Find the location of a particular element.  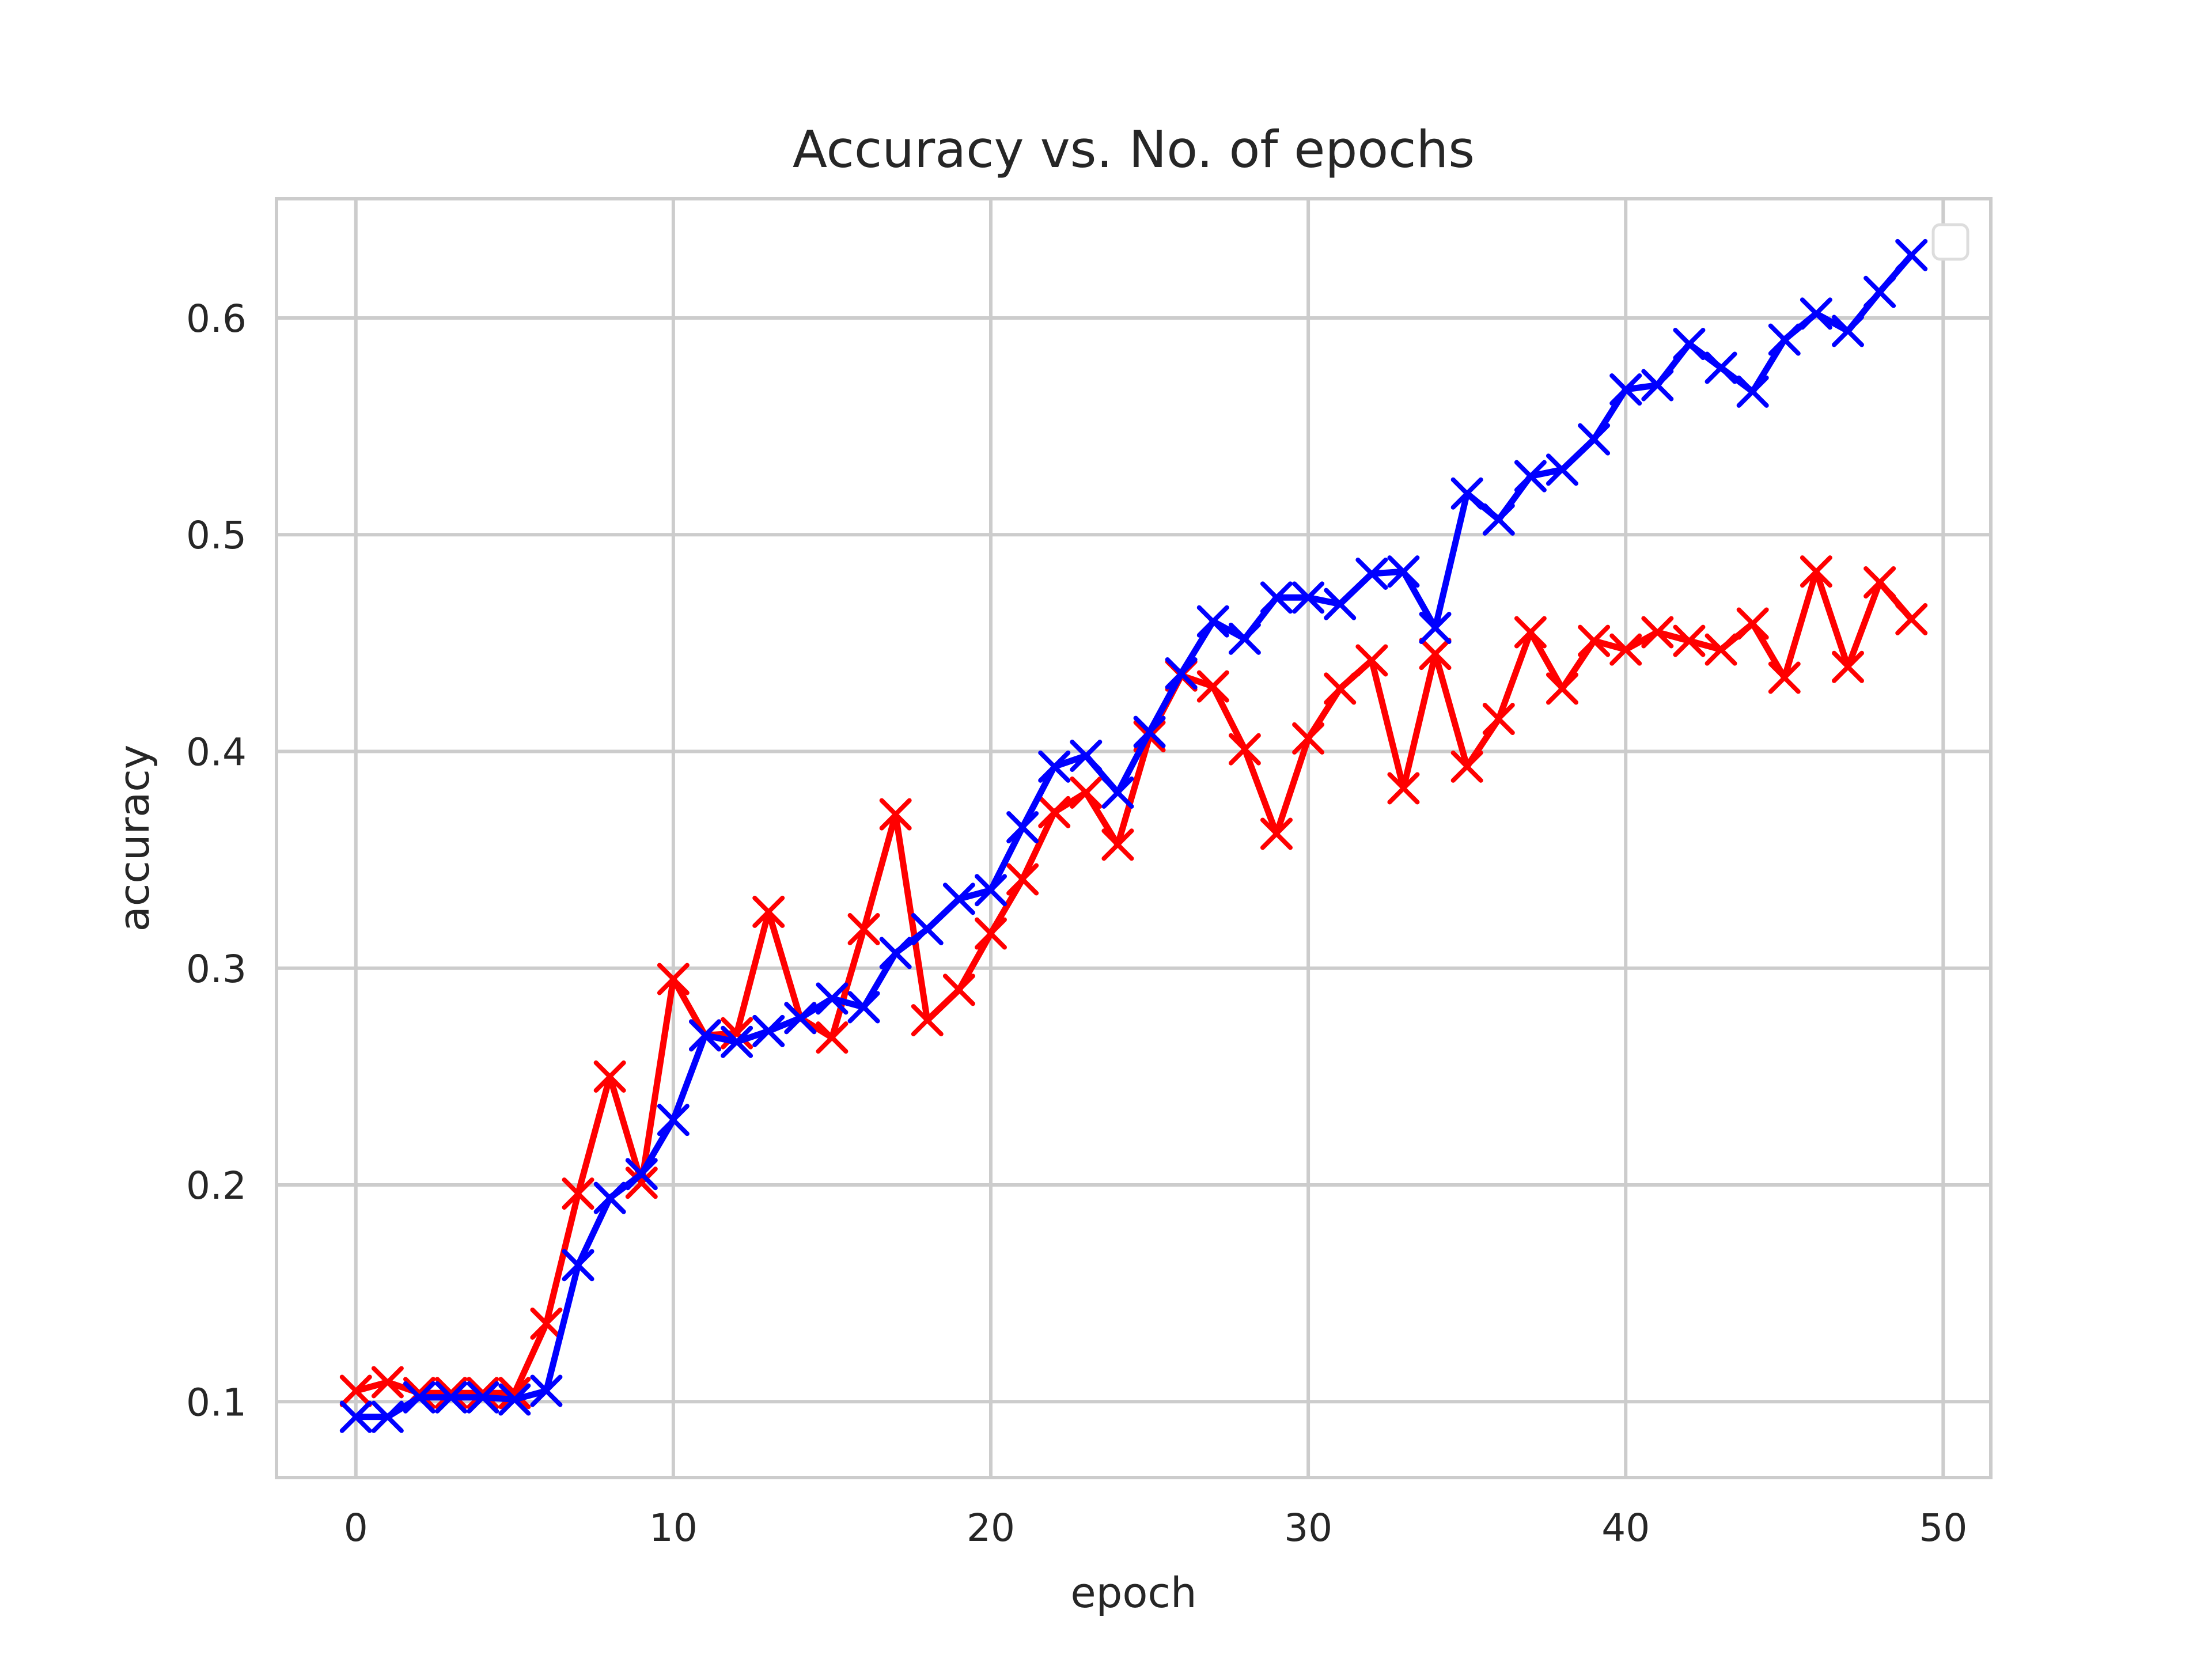

x-tick-labels: 0 10 20 30 40 50 is located at coordinates (1156, 1528).